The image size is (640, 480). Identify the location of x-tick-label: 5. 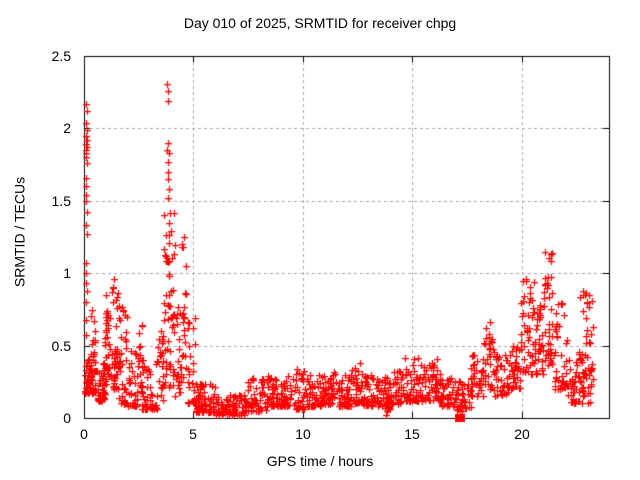
(193, 434).